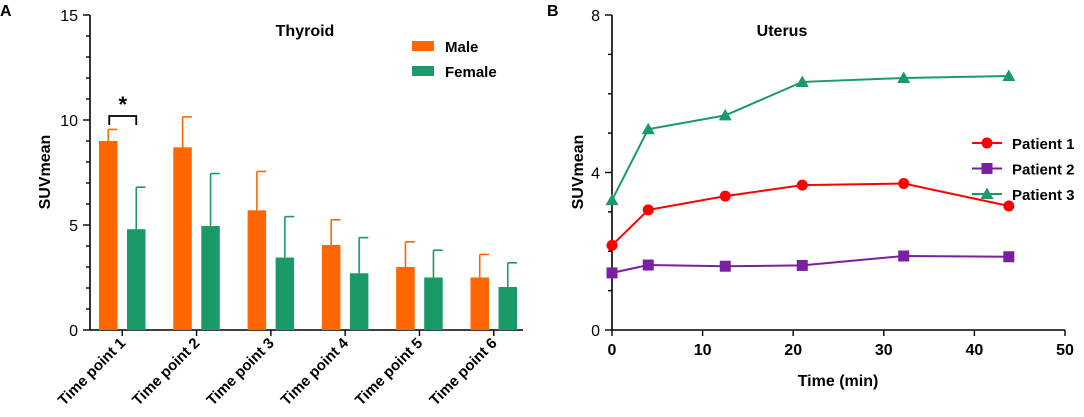 Image resolution: width=1084 pixels, height=417 pixels. I want to click on x-tick-label-a: Time point 2, so click(166, 372).